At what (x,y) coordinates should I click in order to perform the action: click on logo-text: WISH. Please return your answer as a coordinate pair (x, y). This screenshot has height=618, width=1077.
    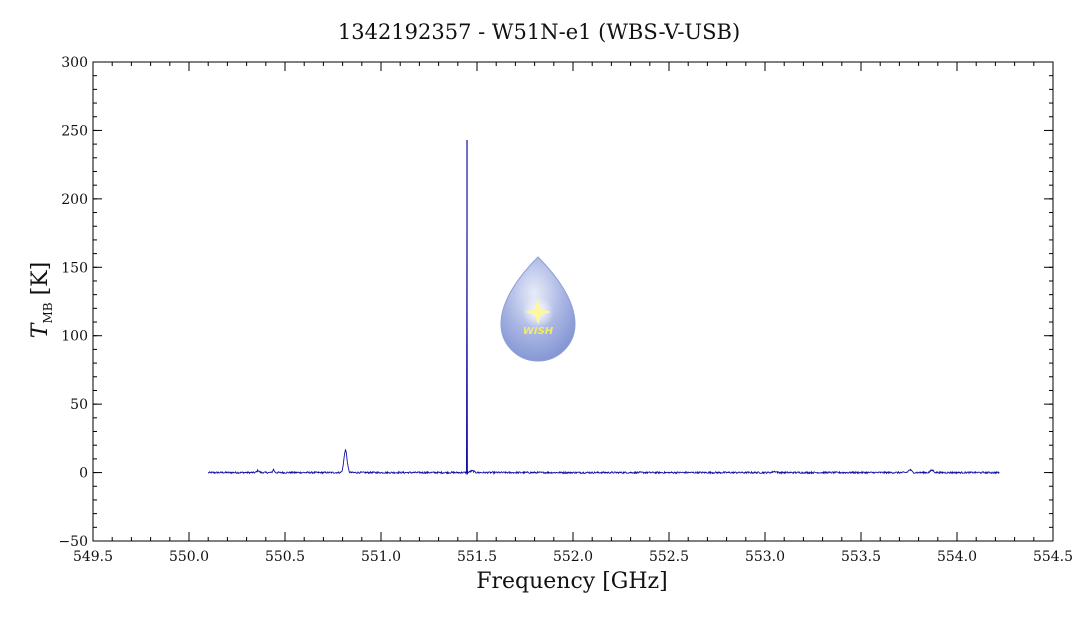
    Looking at the image, I should click on (538, 331).